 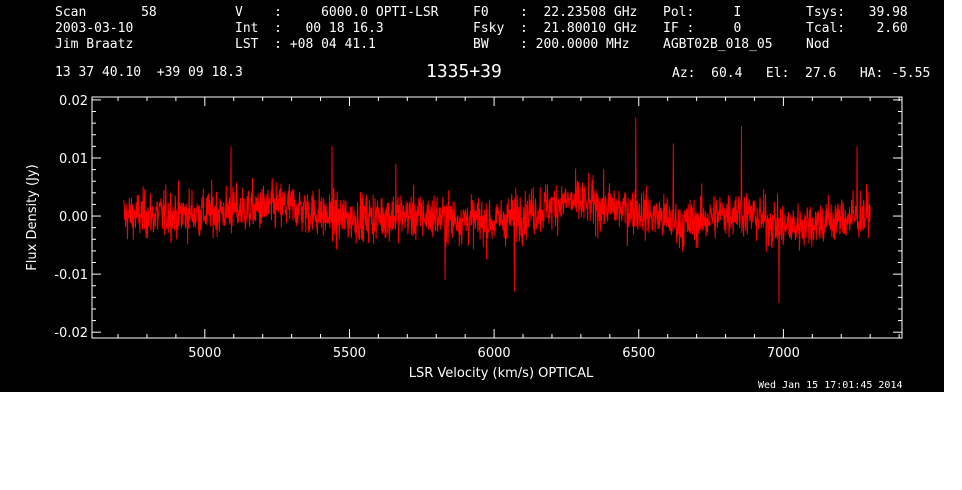 What do you see at coordinates (71, 275) in the screenshot?
I see `y-tick-label: -0.01` at bounding box center [71, 275].